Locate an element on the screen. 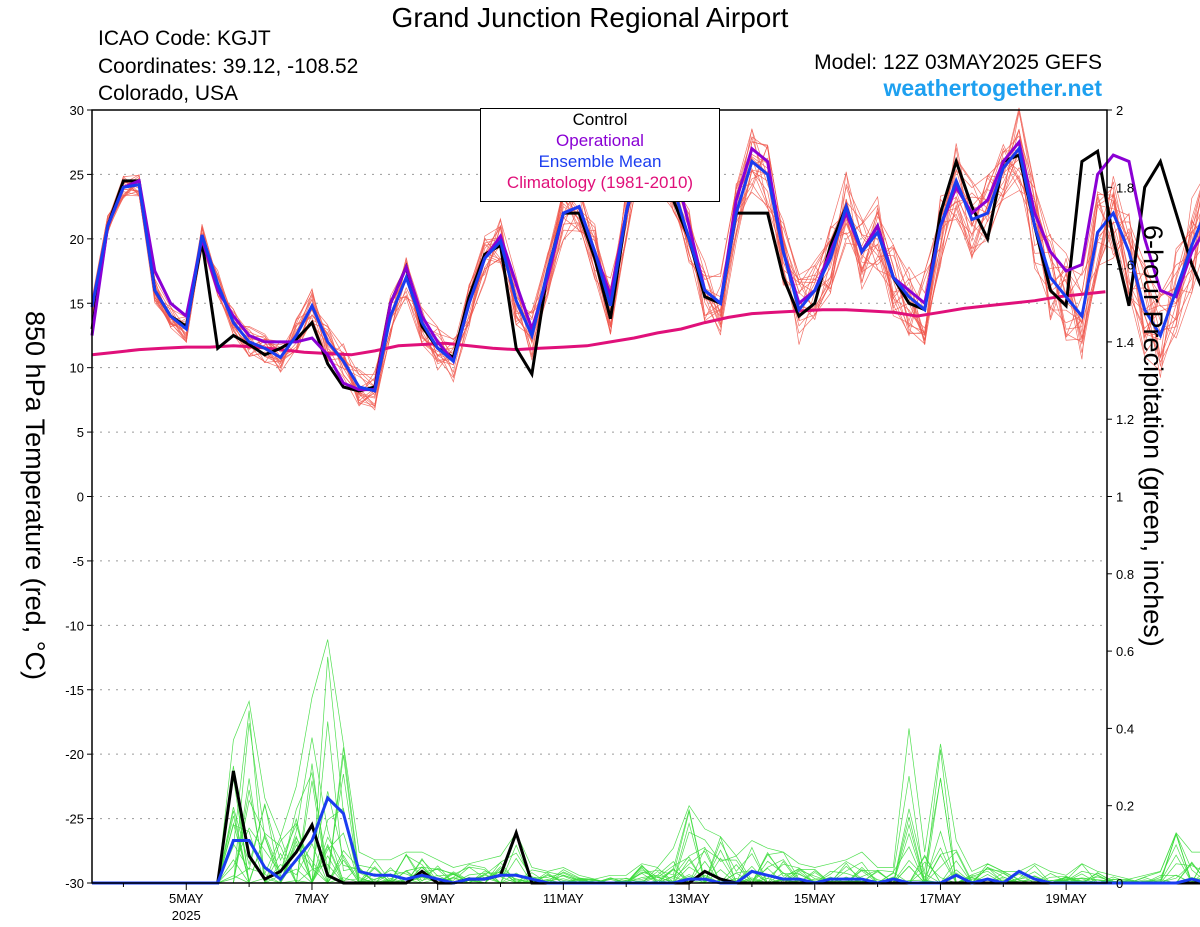  x-tick-year-label: 2025 is located at coordinates (186, 915).